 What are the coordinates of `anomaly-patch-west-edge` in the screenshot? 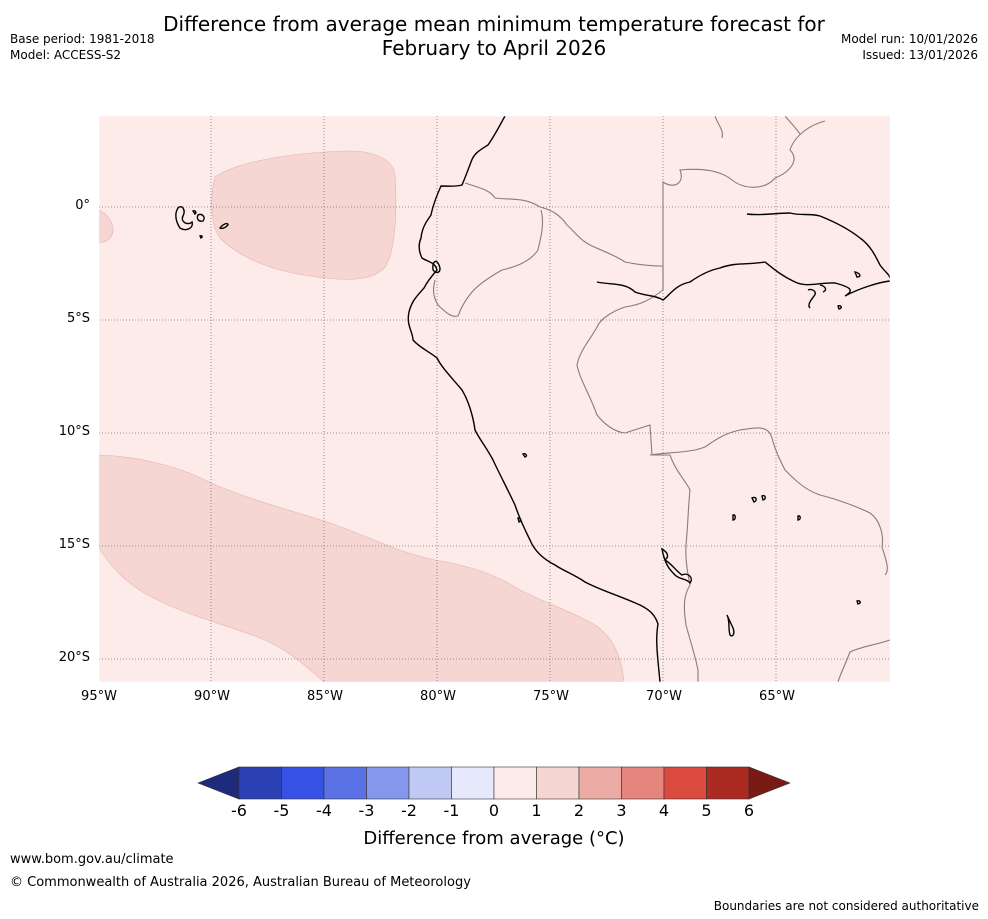 It's located at (106, 226).